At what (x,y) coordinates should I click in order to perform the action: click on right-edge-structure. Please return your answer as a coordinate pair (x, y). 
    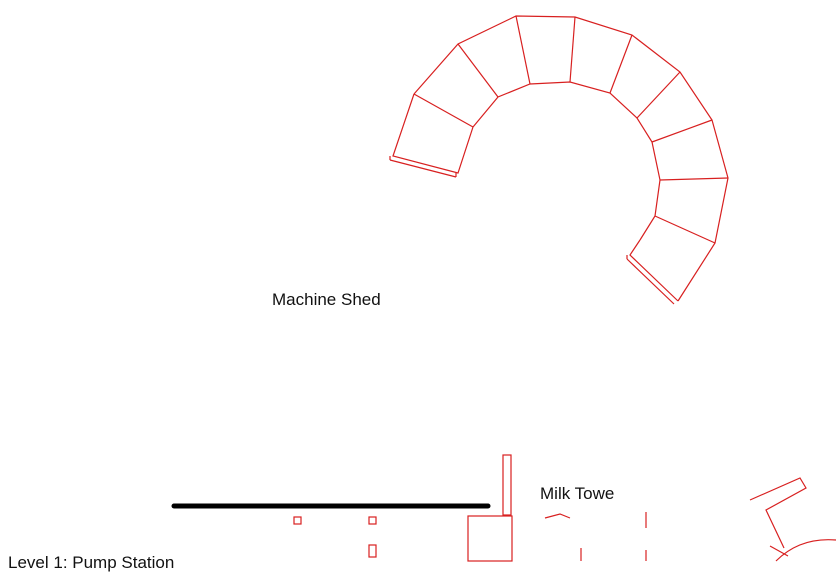
    Looking at the image, I should click on (778, 513).